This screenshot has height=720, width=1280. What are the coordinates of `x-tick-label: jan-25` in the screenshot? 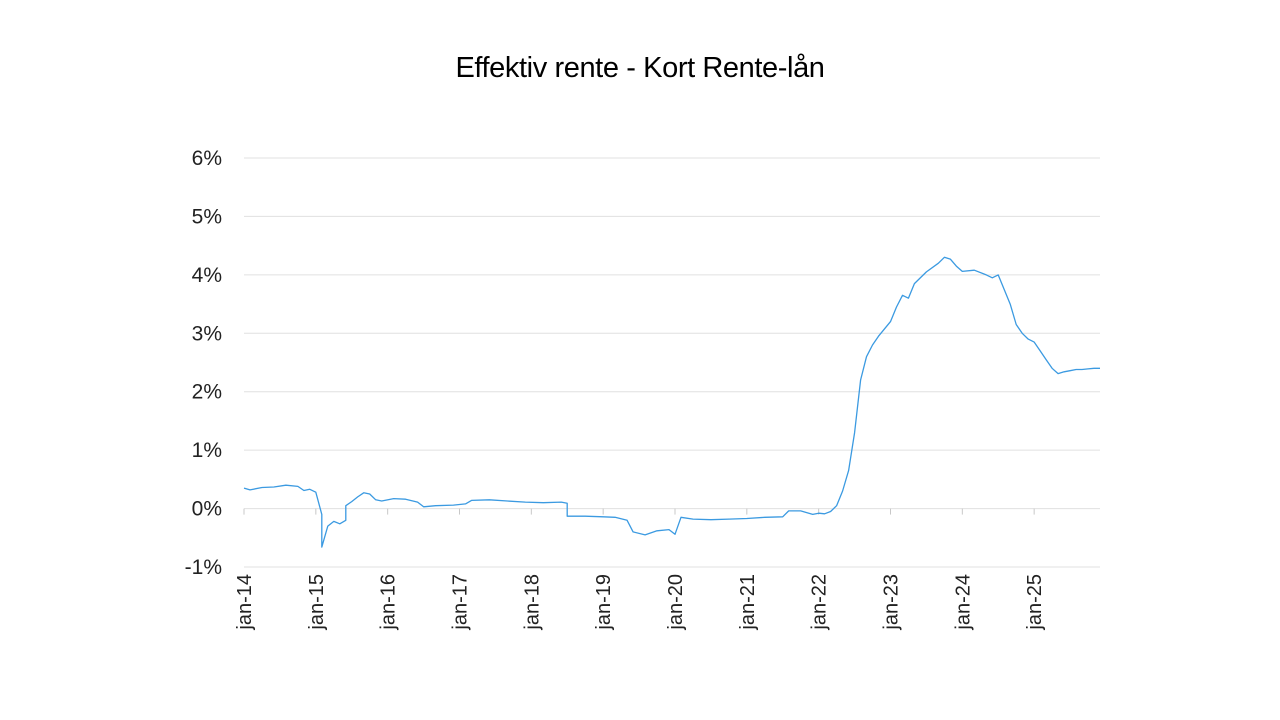 It's located at (1035, 602).